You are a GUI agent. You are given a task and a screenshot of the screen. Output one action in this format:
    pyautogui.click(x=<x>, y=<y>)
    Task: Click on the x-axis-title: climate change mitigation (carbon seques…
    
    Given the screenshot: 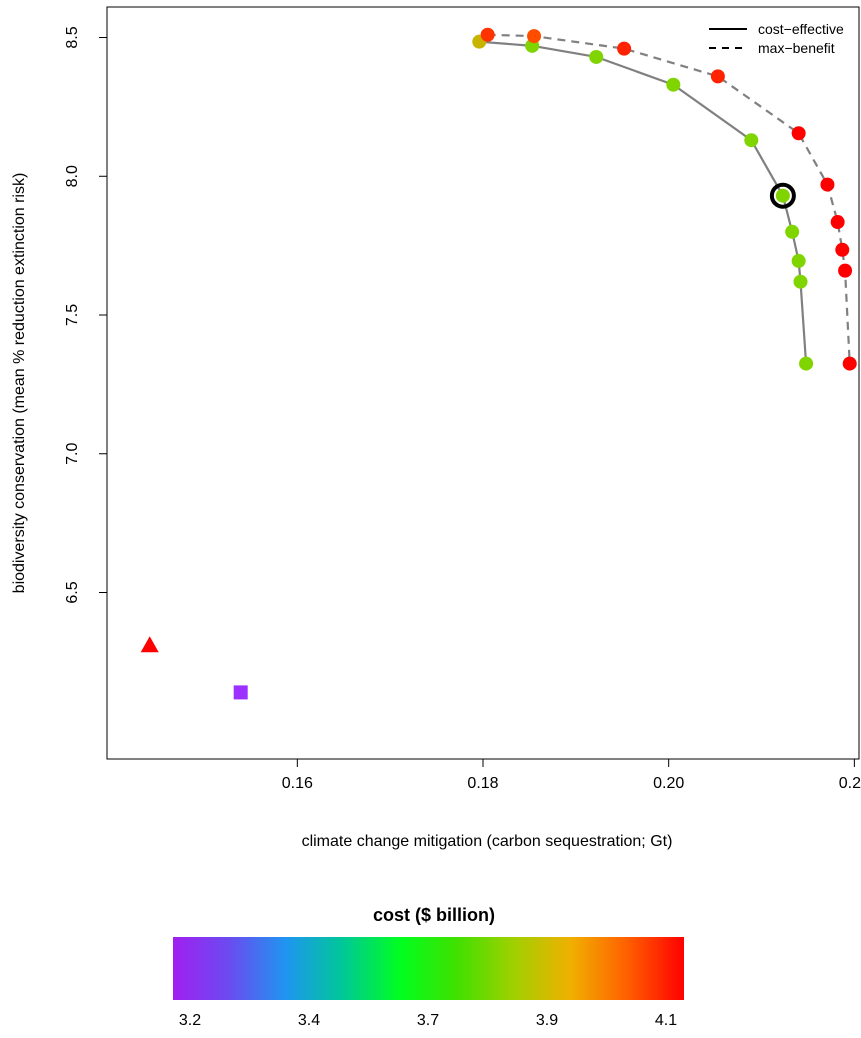 What is the action you would take?
    pyautogui.click(x=487, y=841)
    